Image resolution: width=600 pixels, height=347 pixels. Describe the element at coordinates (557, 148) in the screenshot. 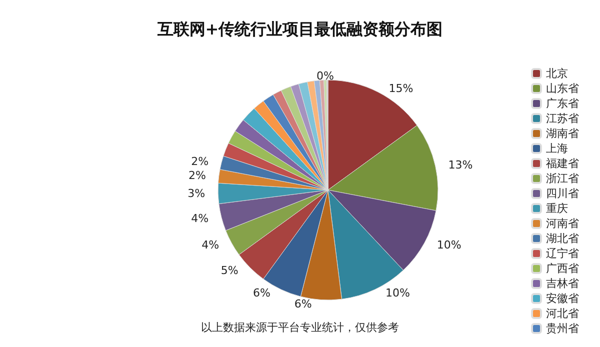

I see `legend-label: 上海` at that location.